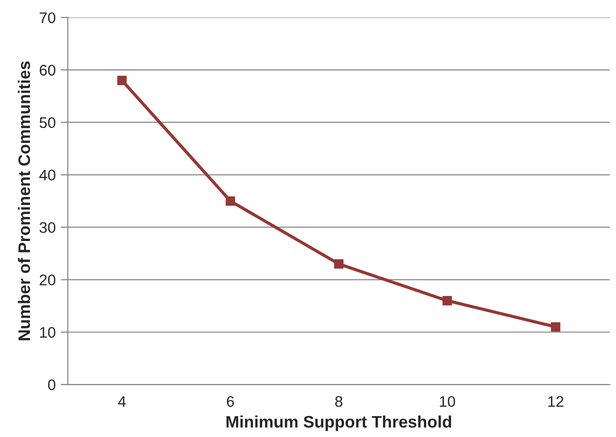 This screenshot has width=616, height=437. Describe the element at coordinates (24, 200) in the screenshot. I see `y-axis-title: Number of Prominent Communities` at that location.